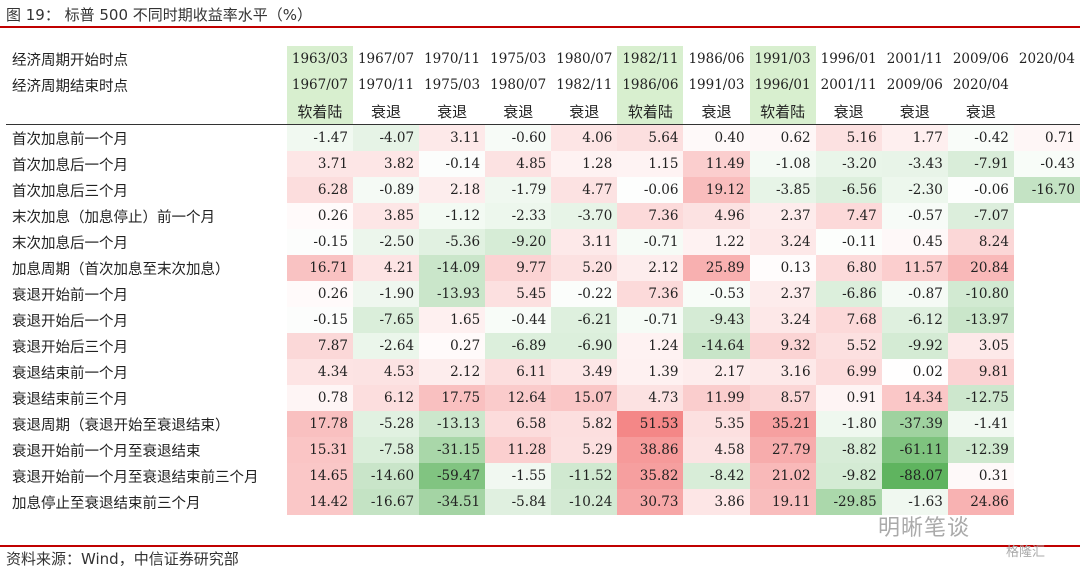  I want to click on value-cell: -16.70, so click(1046, 190).